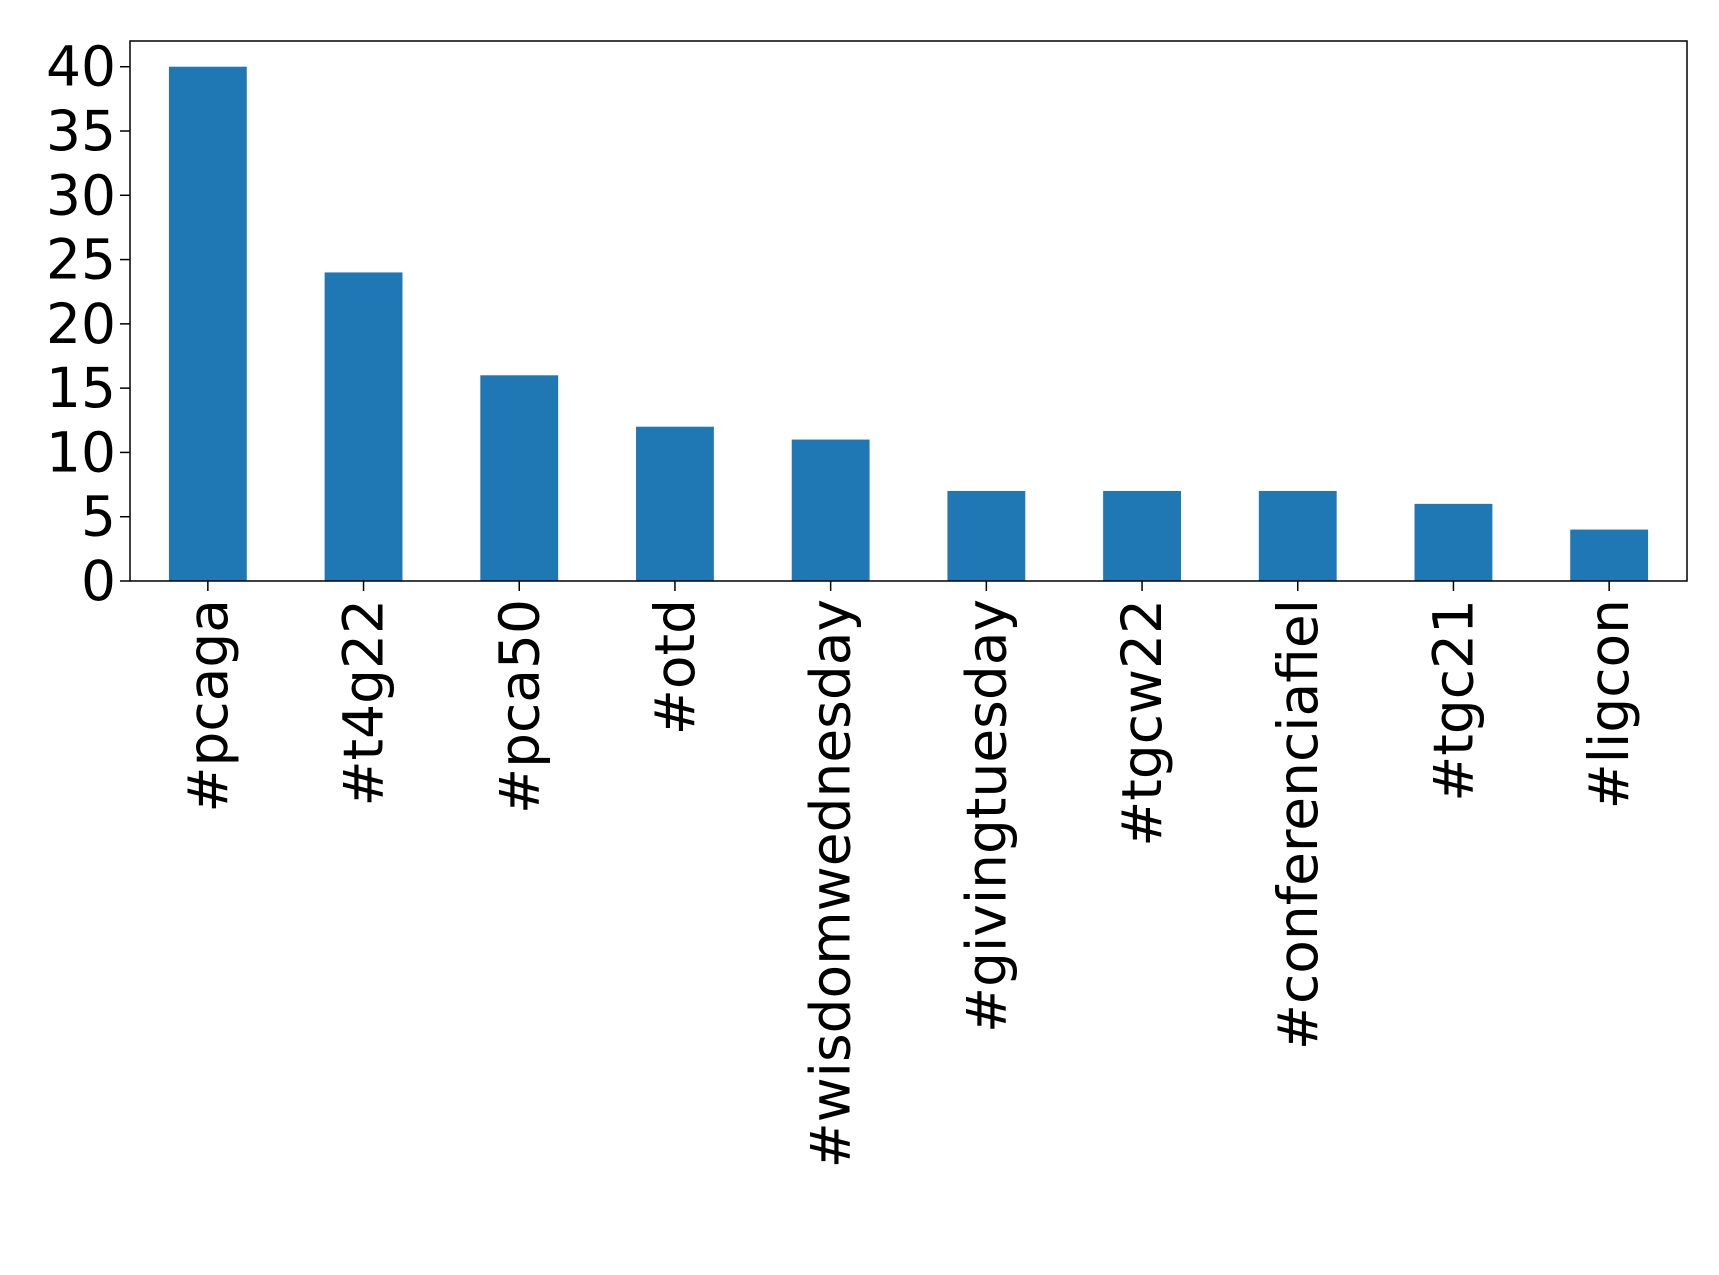 This screenshot has width=1719, height=1275. I want to click on y-tick-label: 25, so click(81, 260).